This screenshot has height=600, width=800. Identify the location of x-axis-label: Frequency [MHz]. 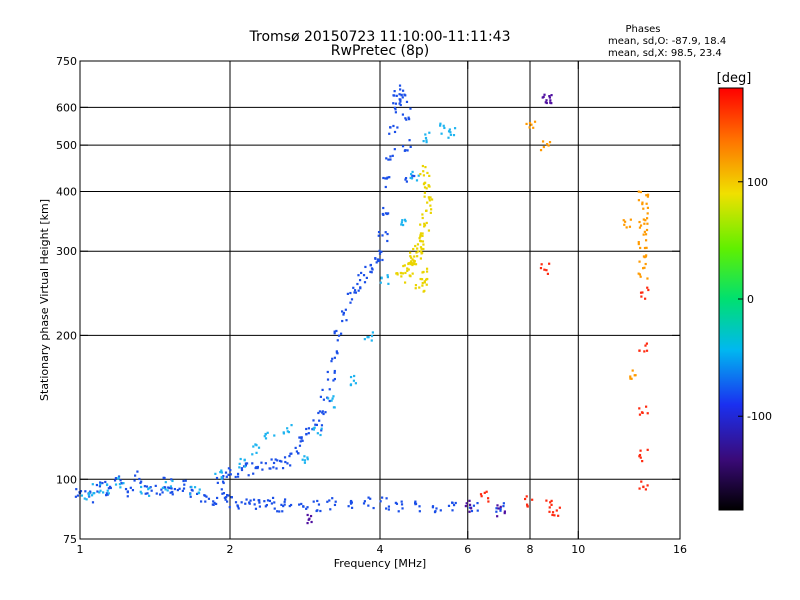
(380, 563).